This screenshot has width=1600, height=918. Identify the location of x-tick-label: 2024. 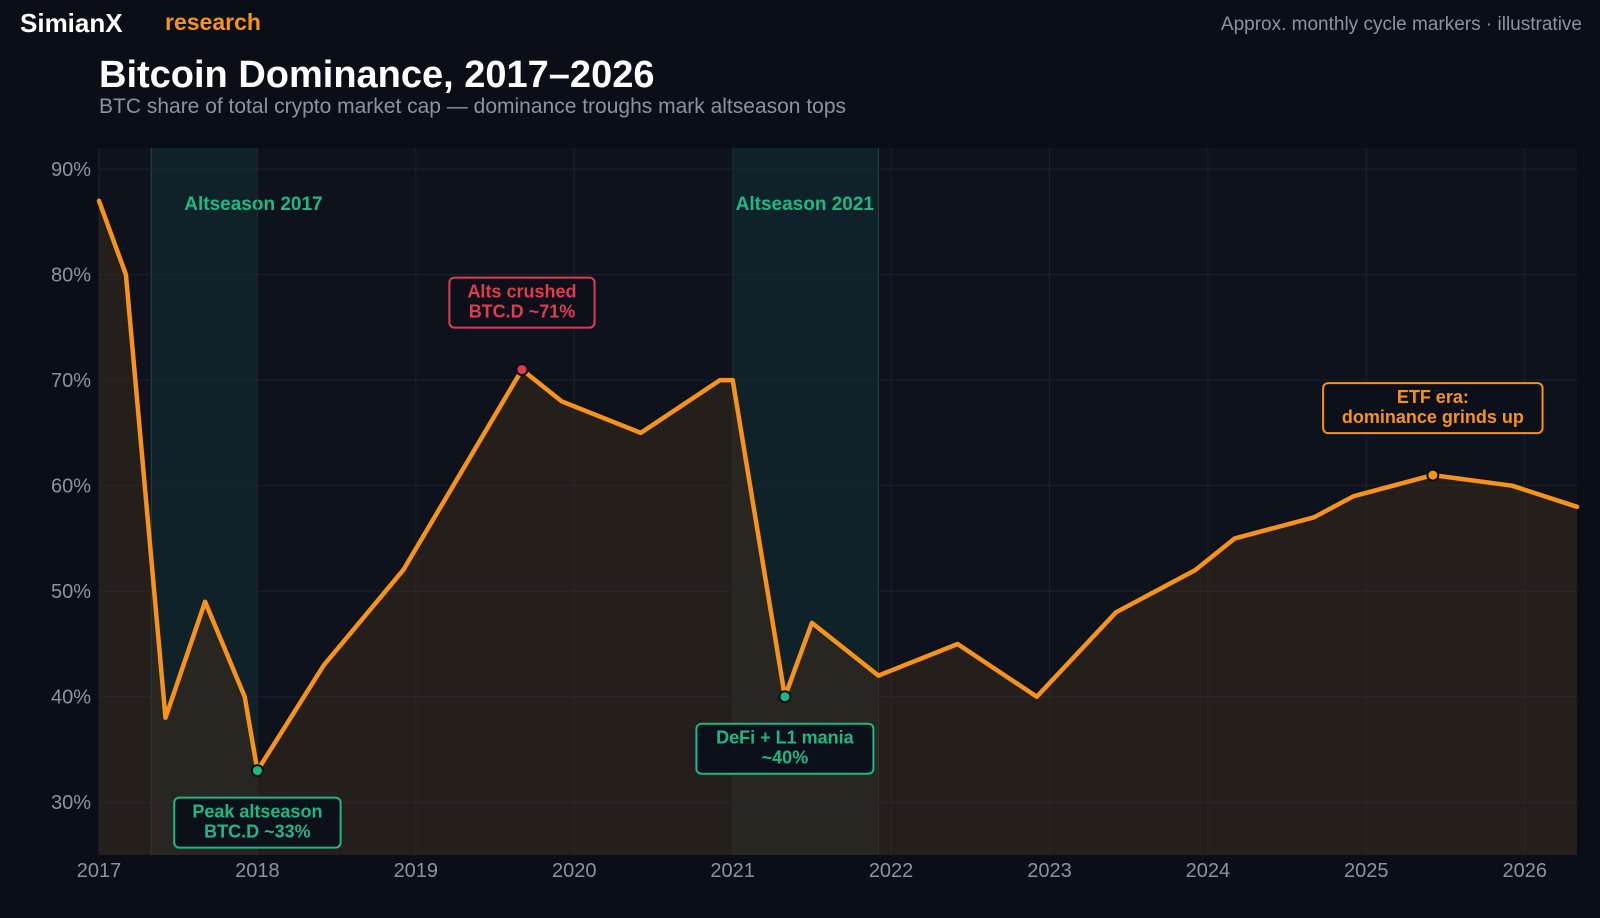
(1208, 871).